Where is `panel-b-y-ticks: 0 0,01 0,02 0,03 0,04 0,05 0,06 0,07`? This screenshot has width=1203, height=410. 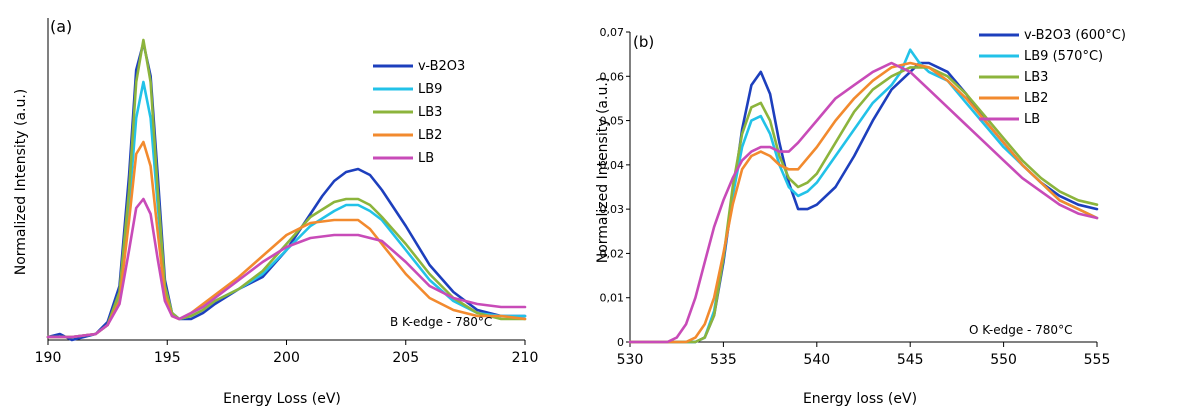
panel-b-y-ticks: 0 0,01 0,02 0,03 0,04 0,05 0,06 0,07 is located at coordinates (615, 187).